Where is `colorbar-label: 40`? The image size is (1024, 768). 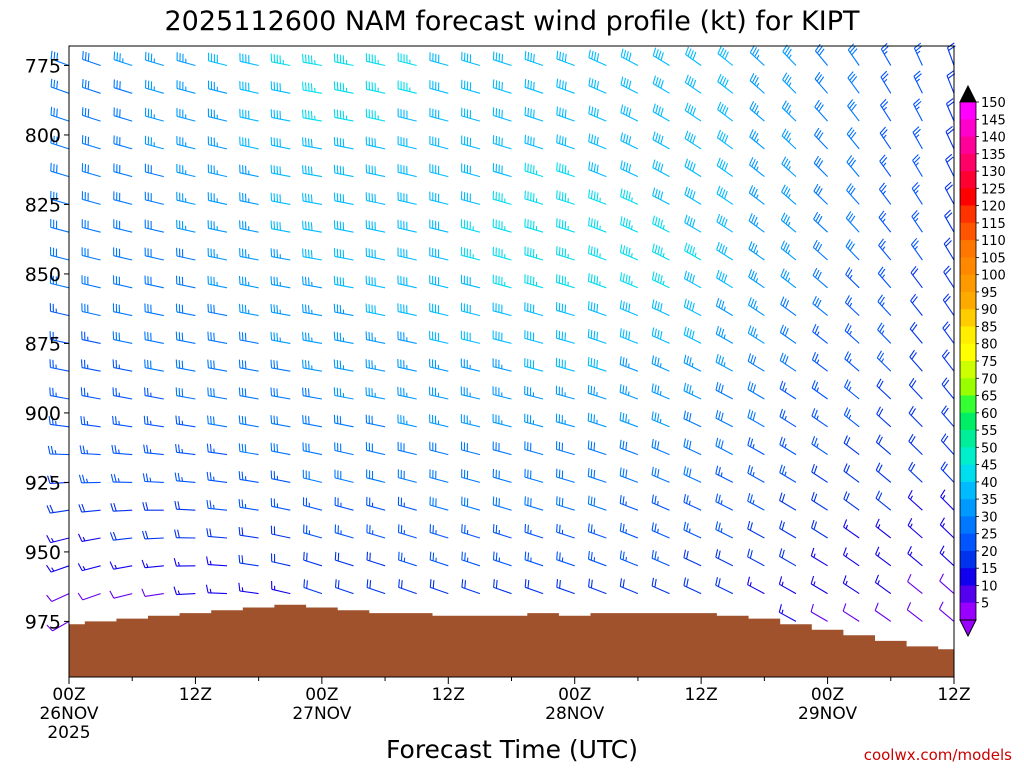
colorbar-label: 40 is located at coordinates (989, 483).